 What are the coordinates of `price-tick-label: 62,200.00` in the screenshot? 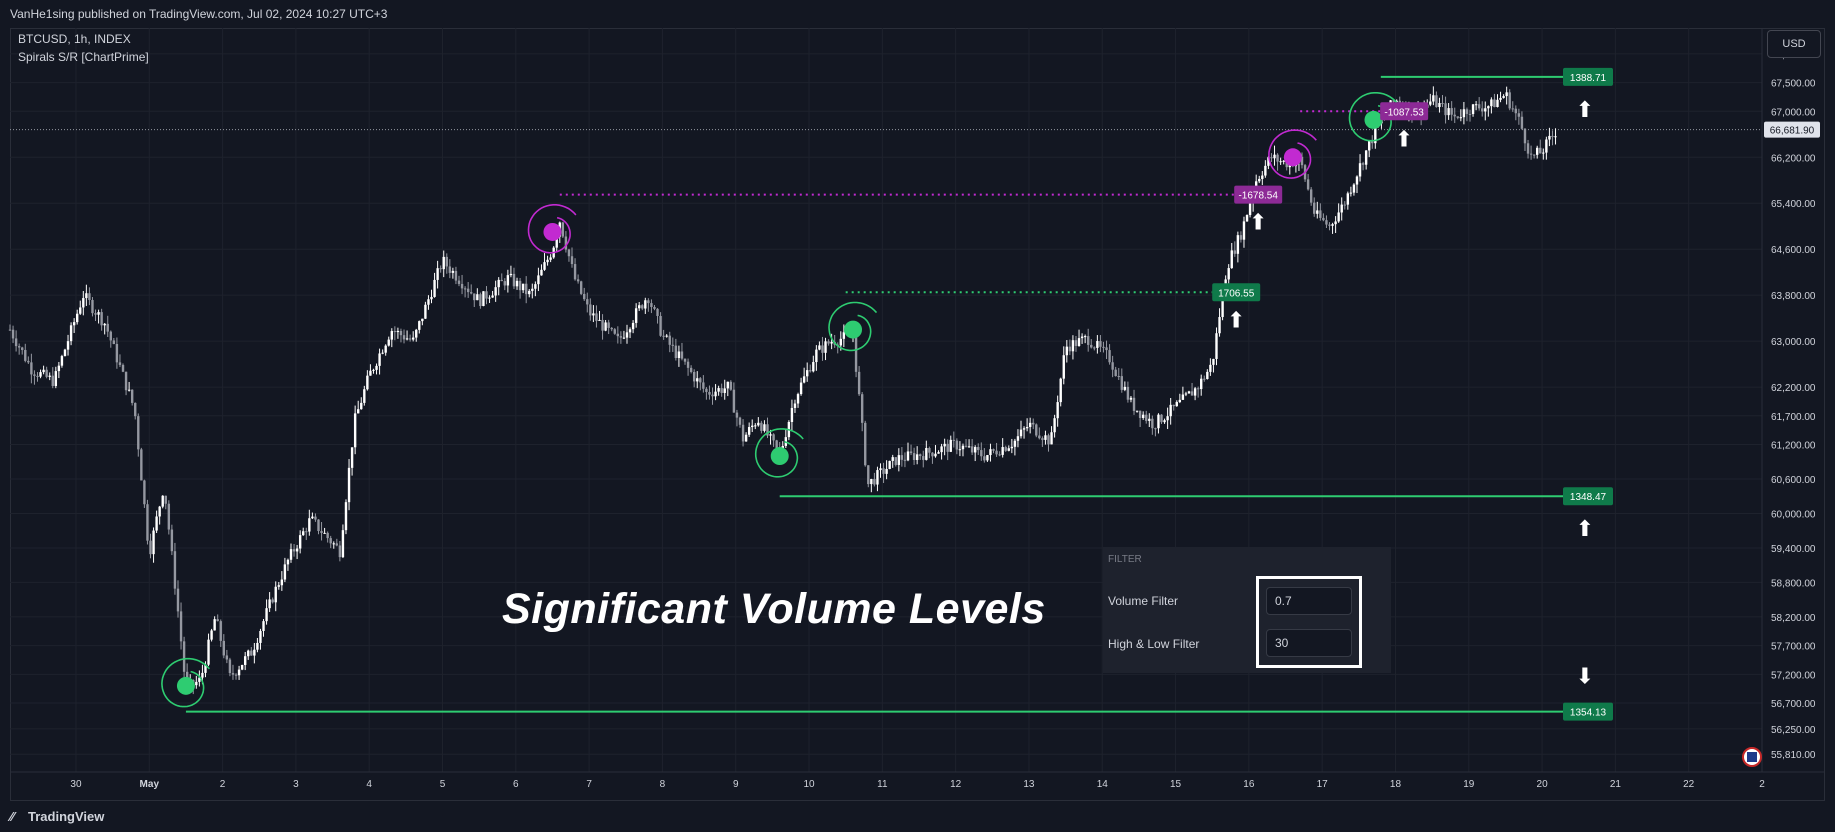 It's located at (1793, 388).